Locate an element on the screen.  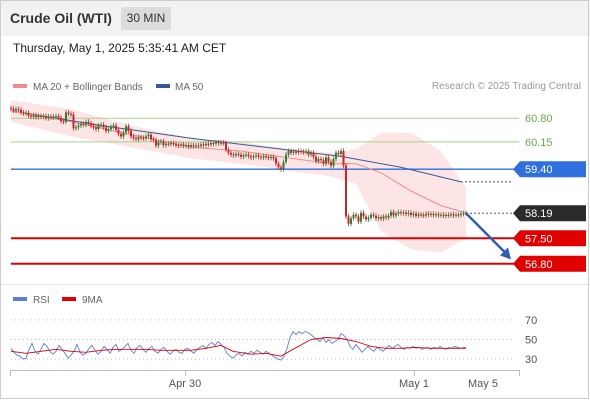
rsi-legend-swatch is located at coordinates (20, 299).